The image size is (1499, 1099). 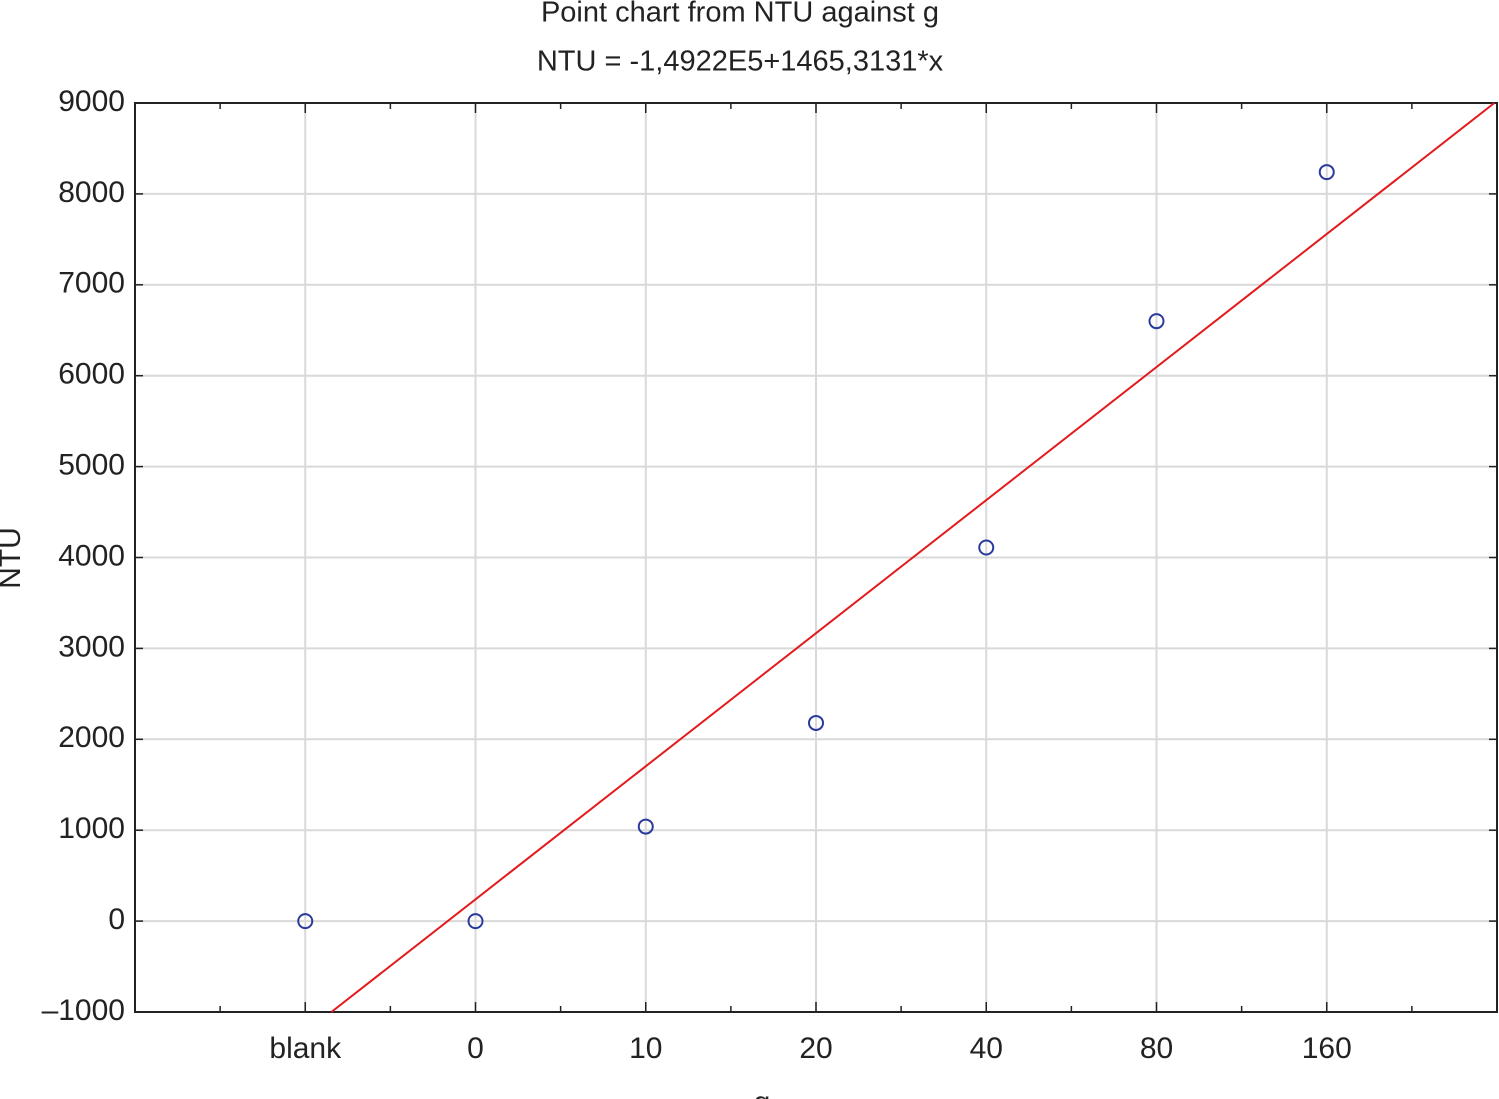 I want to click on y-tick-label: –1000, so click(x=83, y=1010).